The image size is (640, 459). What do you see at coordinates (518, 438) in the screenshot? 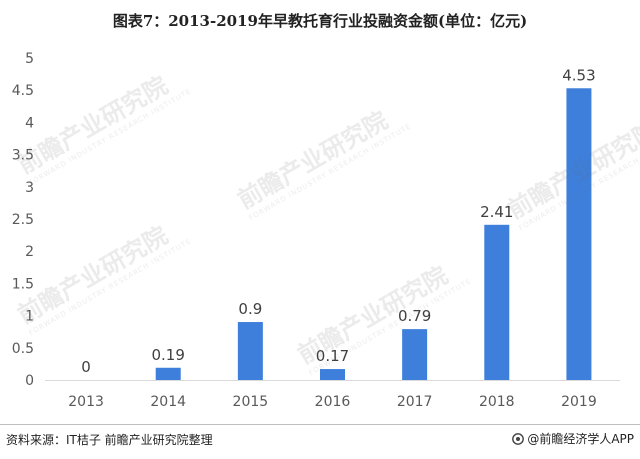
I see `brand-logo-icon` at bounding box center [518, 438].